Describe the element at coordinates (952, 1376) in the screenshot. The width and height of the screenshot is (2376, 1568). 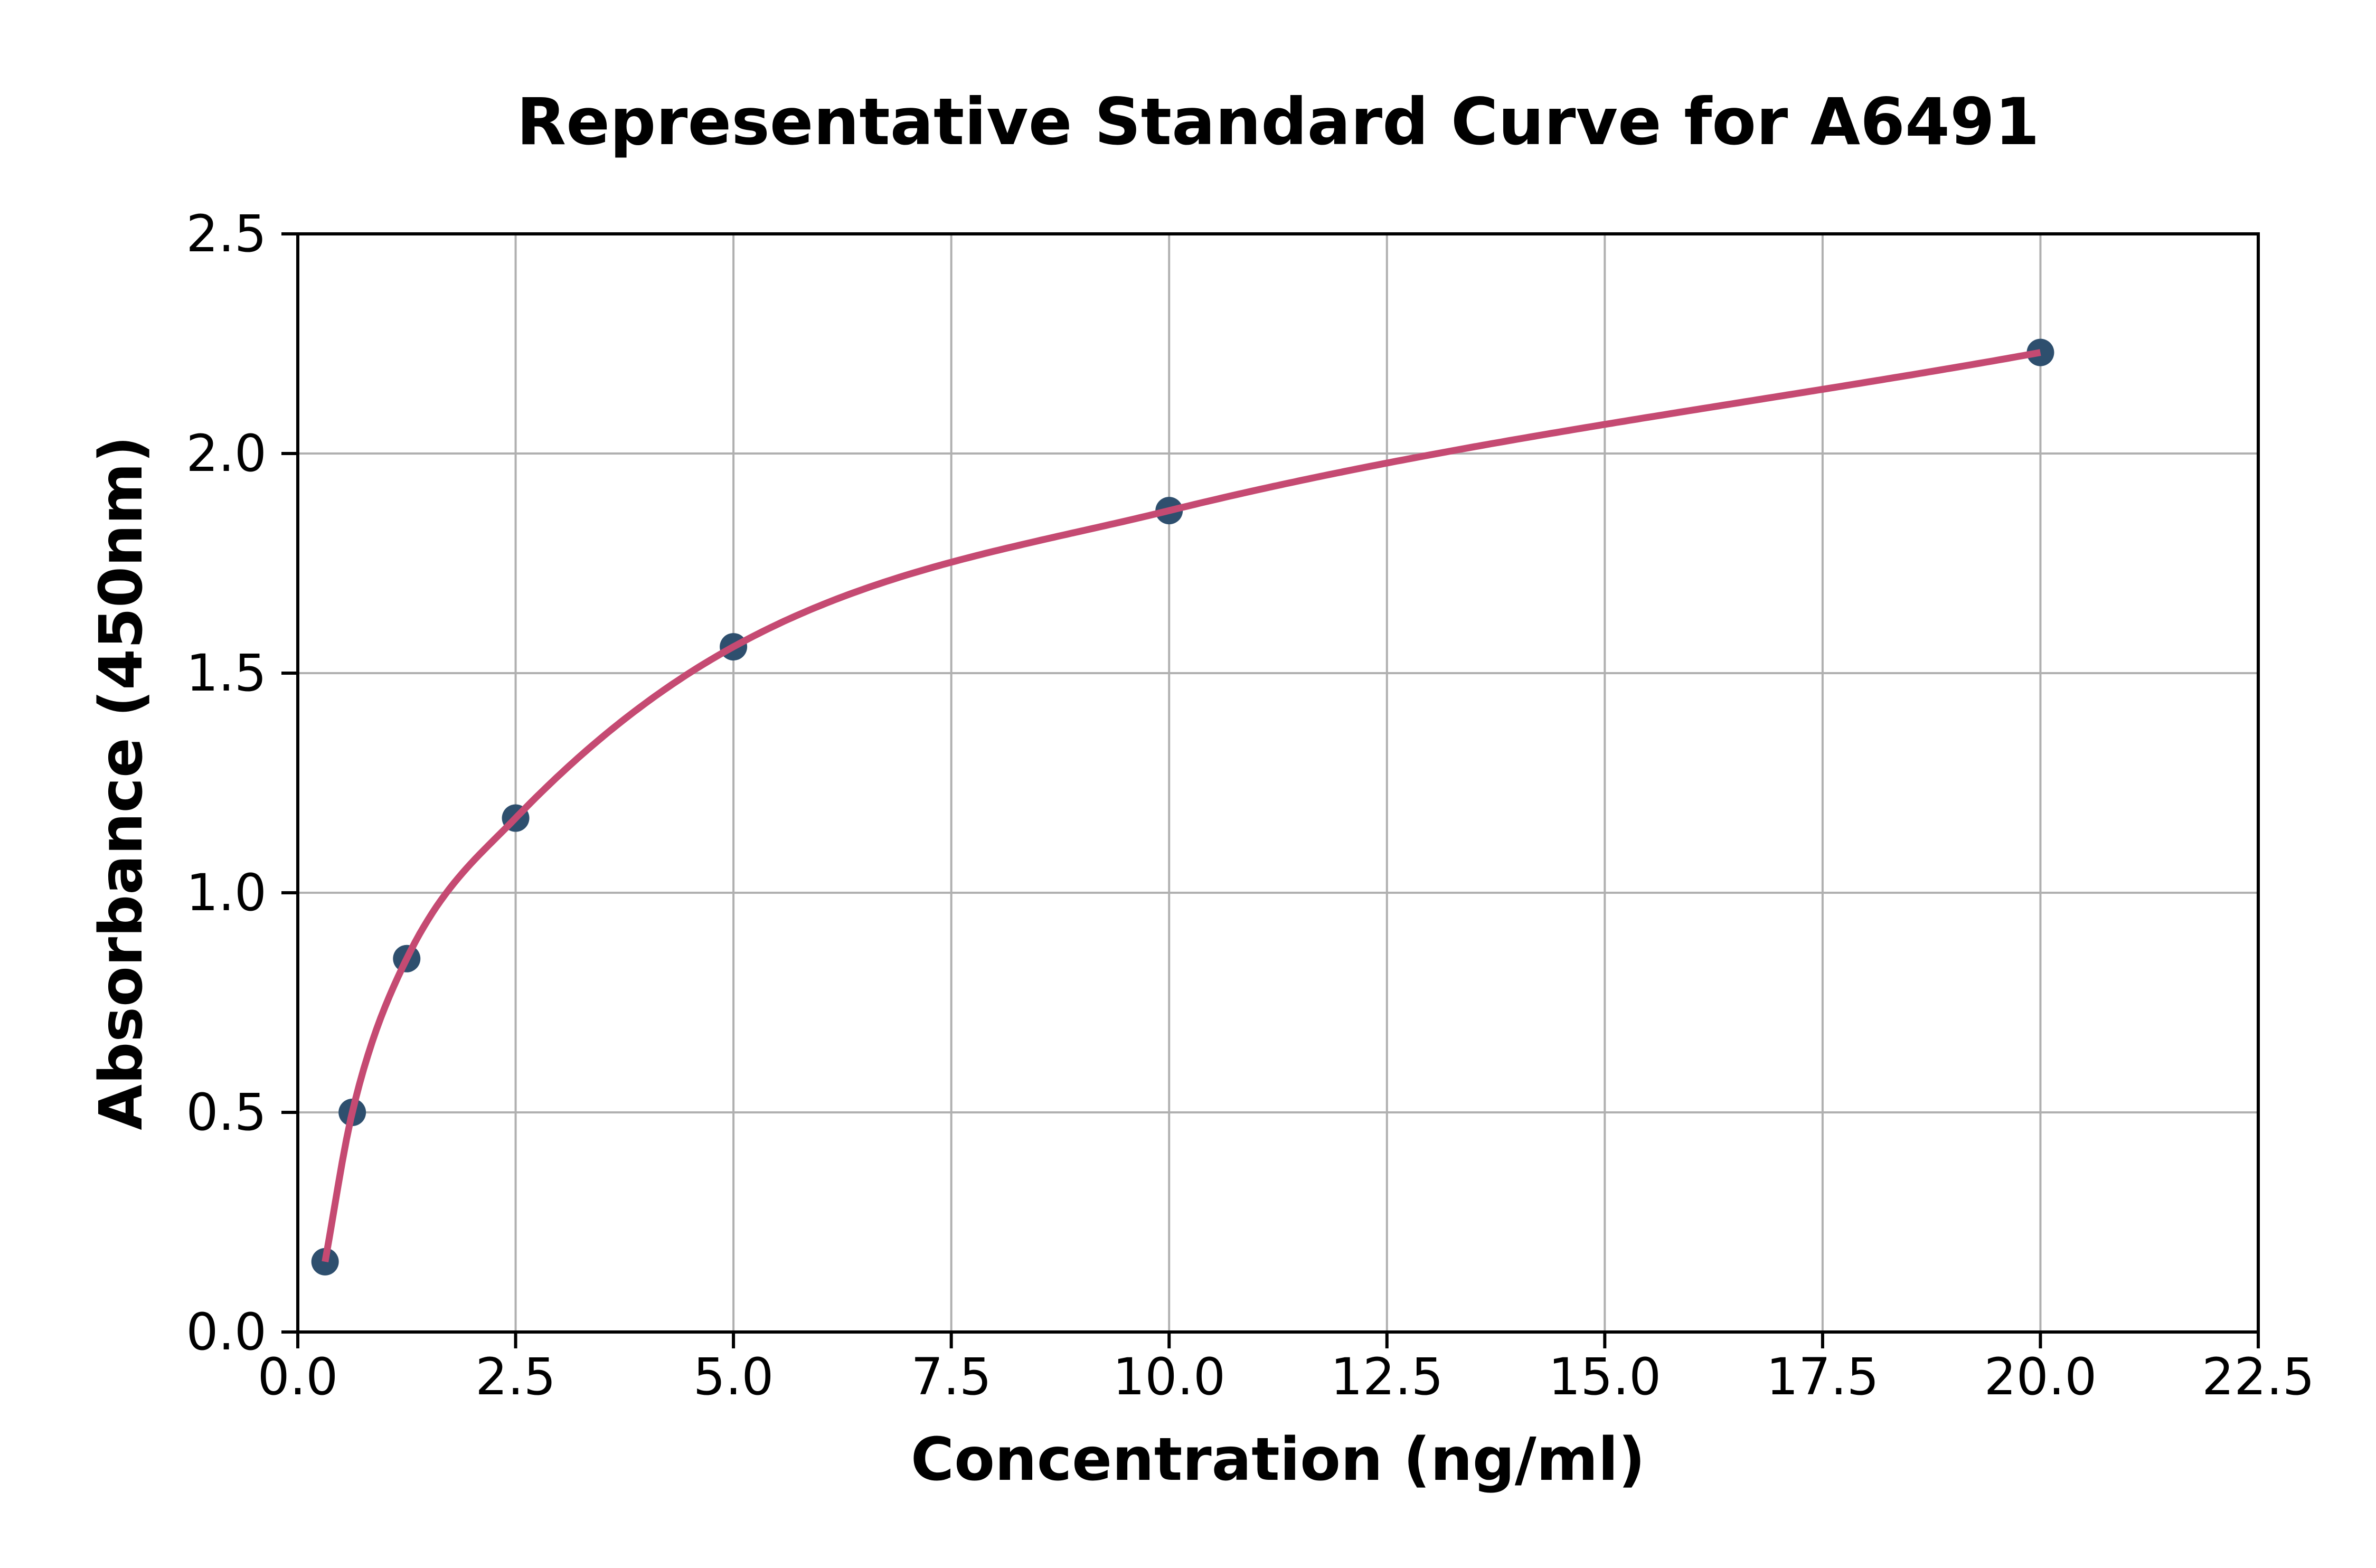
I see `x-tick-label: 7.5` at that location.